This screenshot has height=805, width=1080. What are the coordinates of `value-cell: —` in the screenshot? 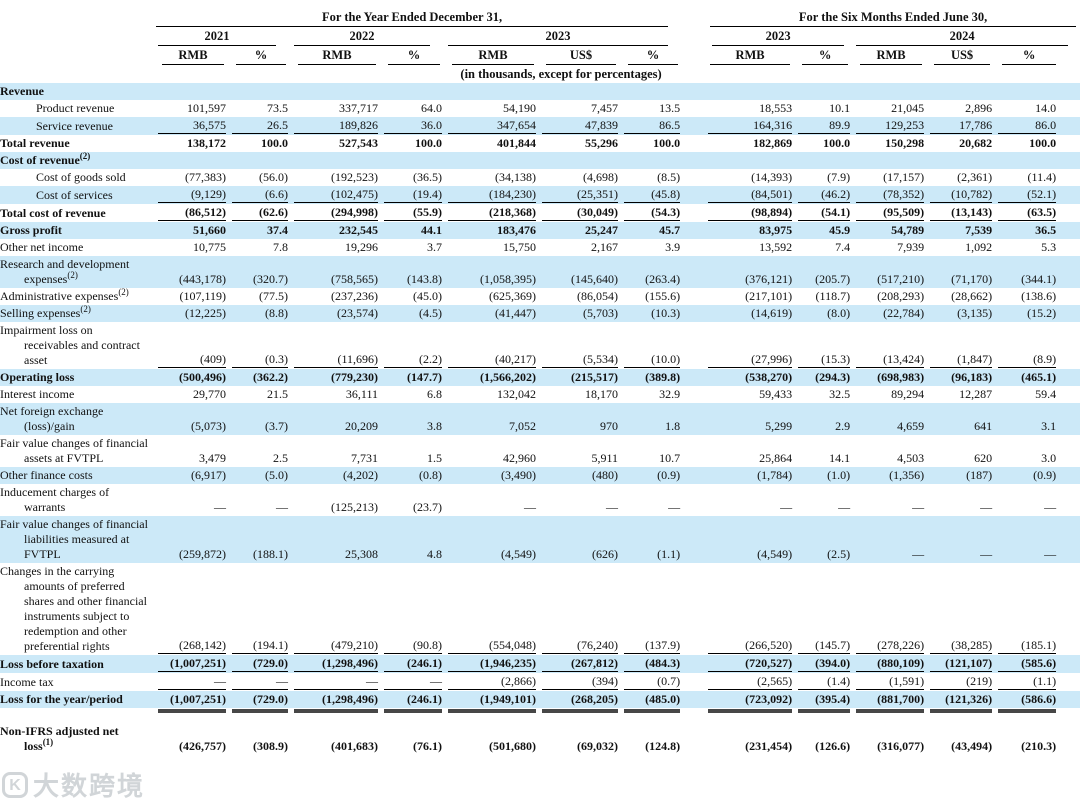 It's located at (887, 539).